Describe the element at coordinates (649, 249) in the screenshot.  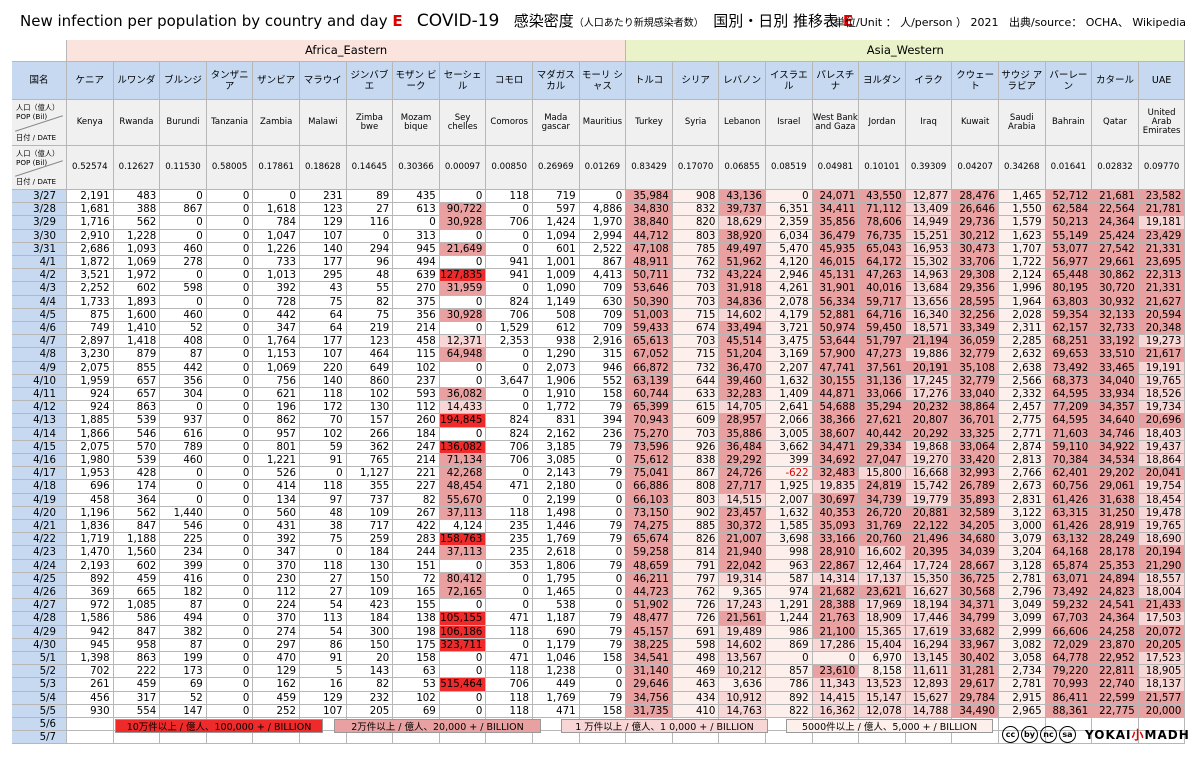
I see `table-cell: 47,108` at that location.